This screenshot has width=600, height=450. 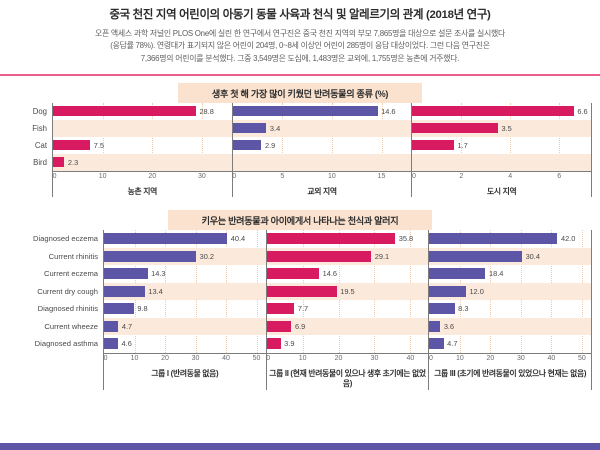 What do you see at coordinates (300, 326) in the screenshot?
I see `bar-value-label: 6.9` at bounding box center [300, 326].